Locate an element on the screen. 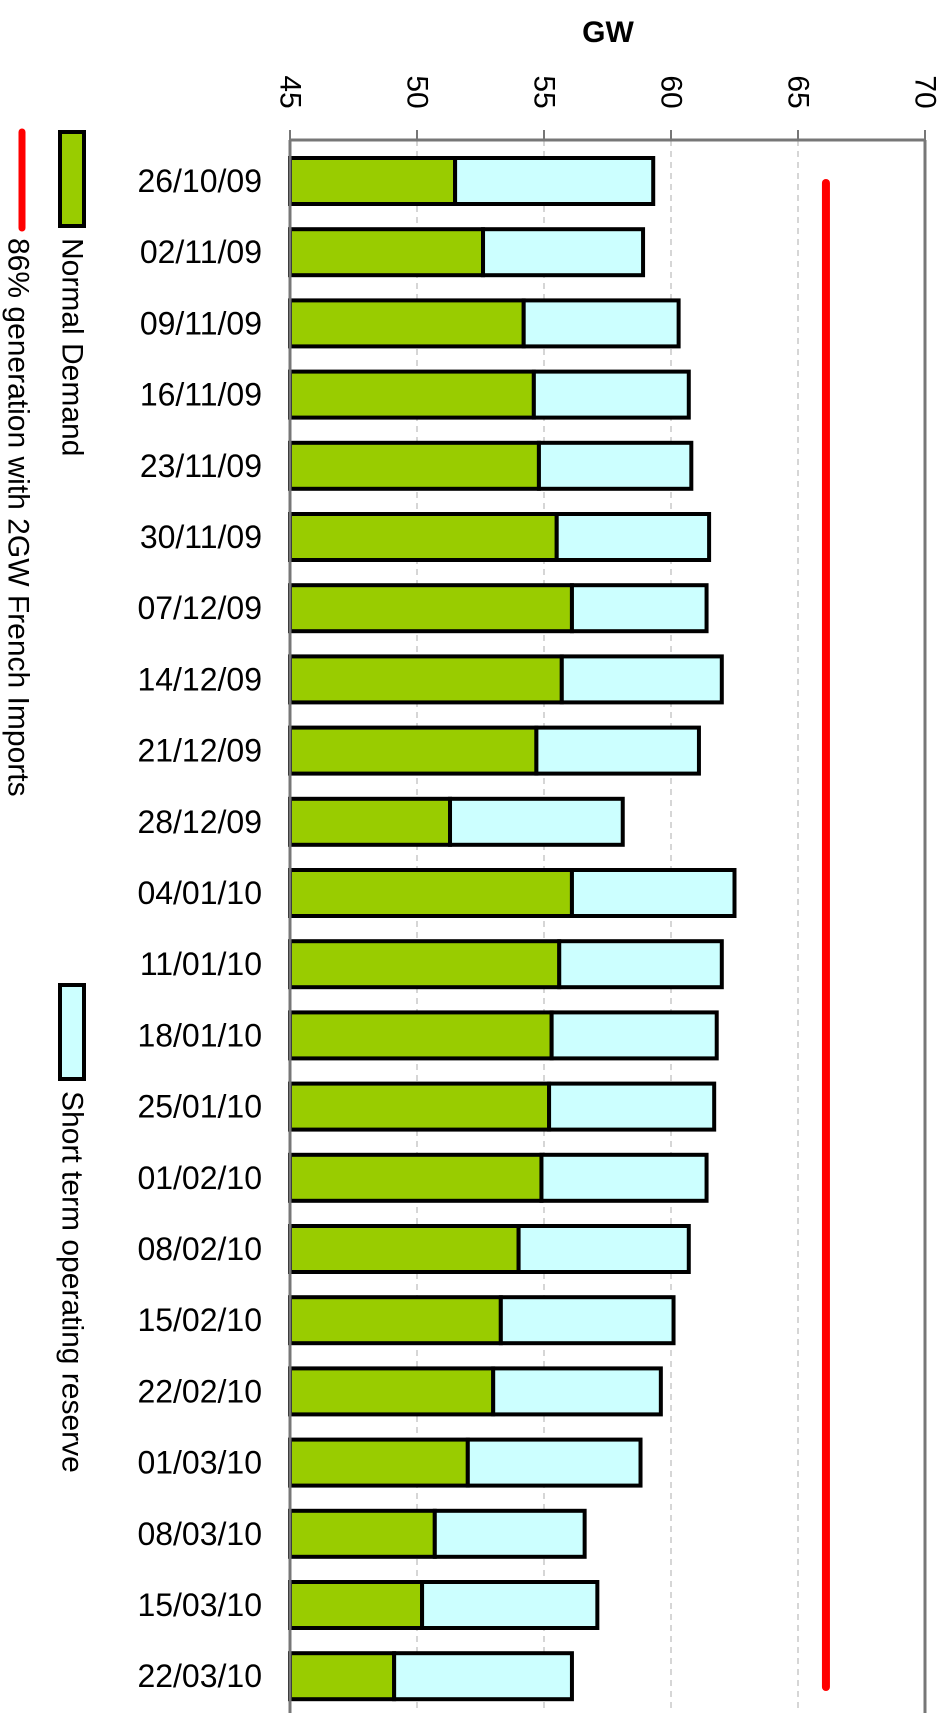 The width and height of the screenshot is (950, 1713). tick-label: 60 is located at coordinates (671, 91).